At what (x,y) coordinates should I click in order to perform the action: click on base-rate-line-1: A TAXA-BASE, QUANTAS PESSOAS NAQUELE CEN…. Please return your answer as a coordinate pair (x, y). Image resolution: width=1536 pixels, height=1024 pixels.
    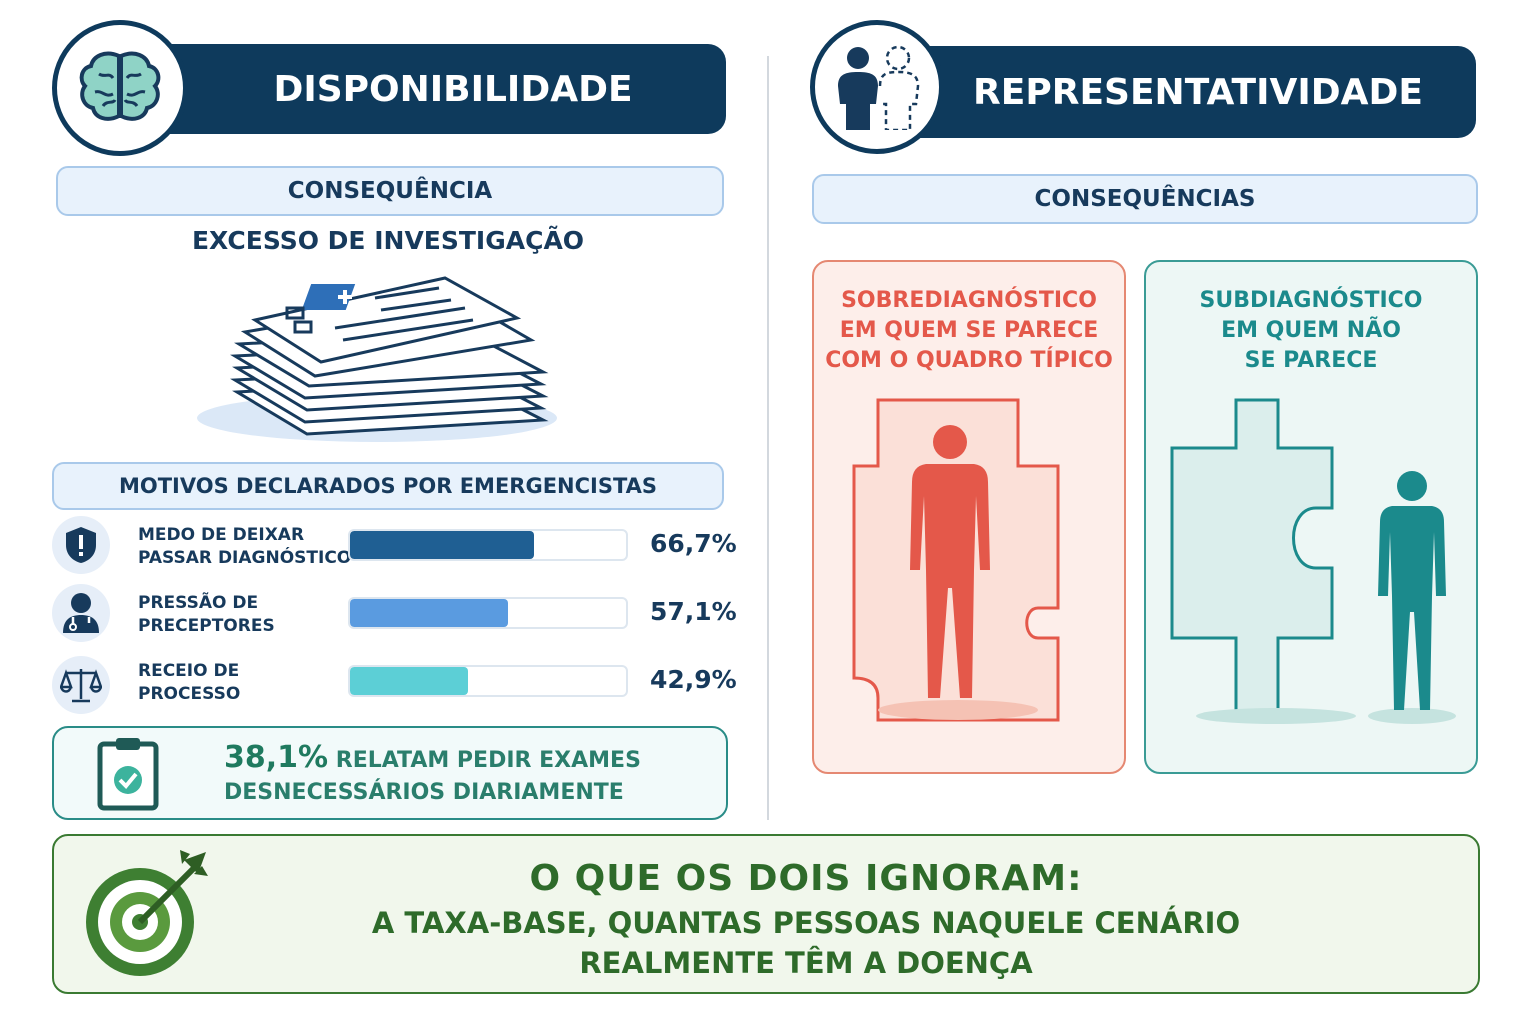
    Looking at the image, I should click on (806, 923).